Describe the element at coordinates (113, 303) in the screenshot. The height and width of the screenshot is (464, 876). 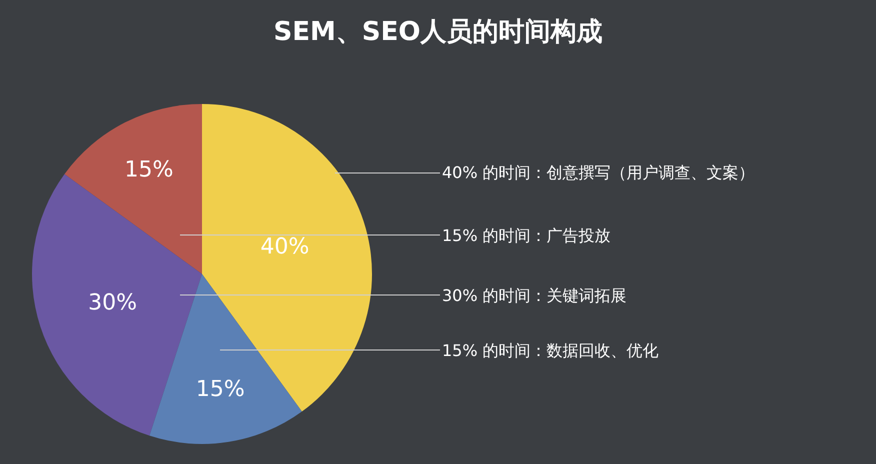
I see `data-label: 30%` at that location.